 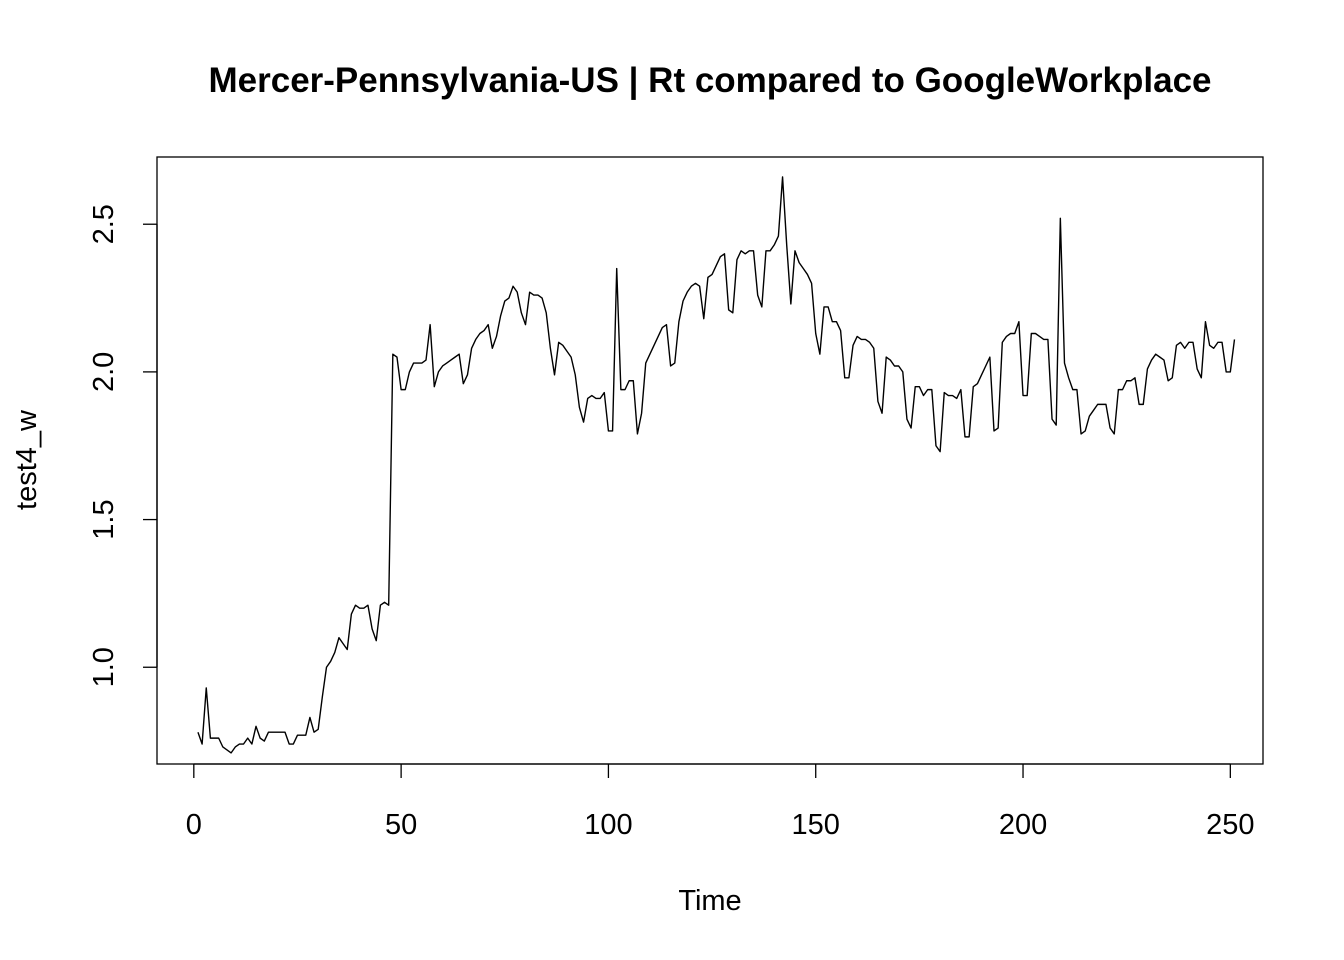 What do you see at coordinates (401, 825) in the screenshot?
I see `x-tick-label: 50` at bounding box center [401, 825].